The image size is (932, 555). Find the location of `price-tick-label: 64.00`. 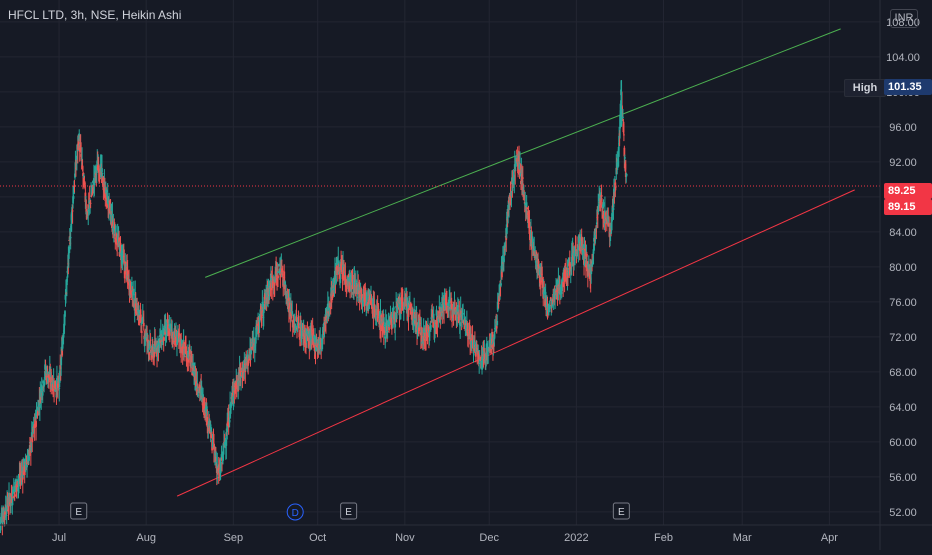

price-tick-label: 64.00 is located at coordinates (903, 408).